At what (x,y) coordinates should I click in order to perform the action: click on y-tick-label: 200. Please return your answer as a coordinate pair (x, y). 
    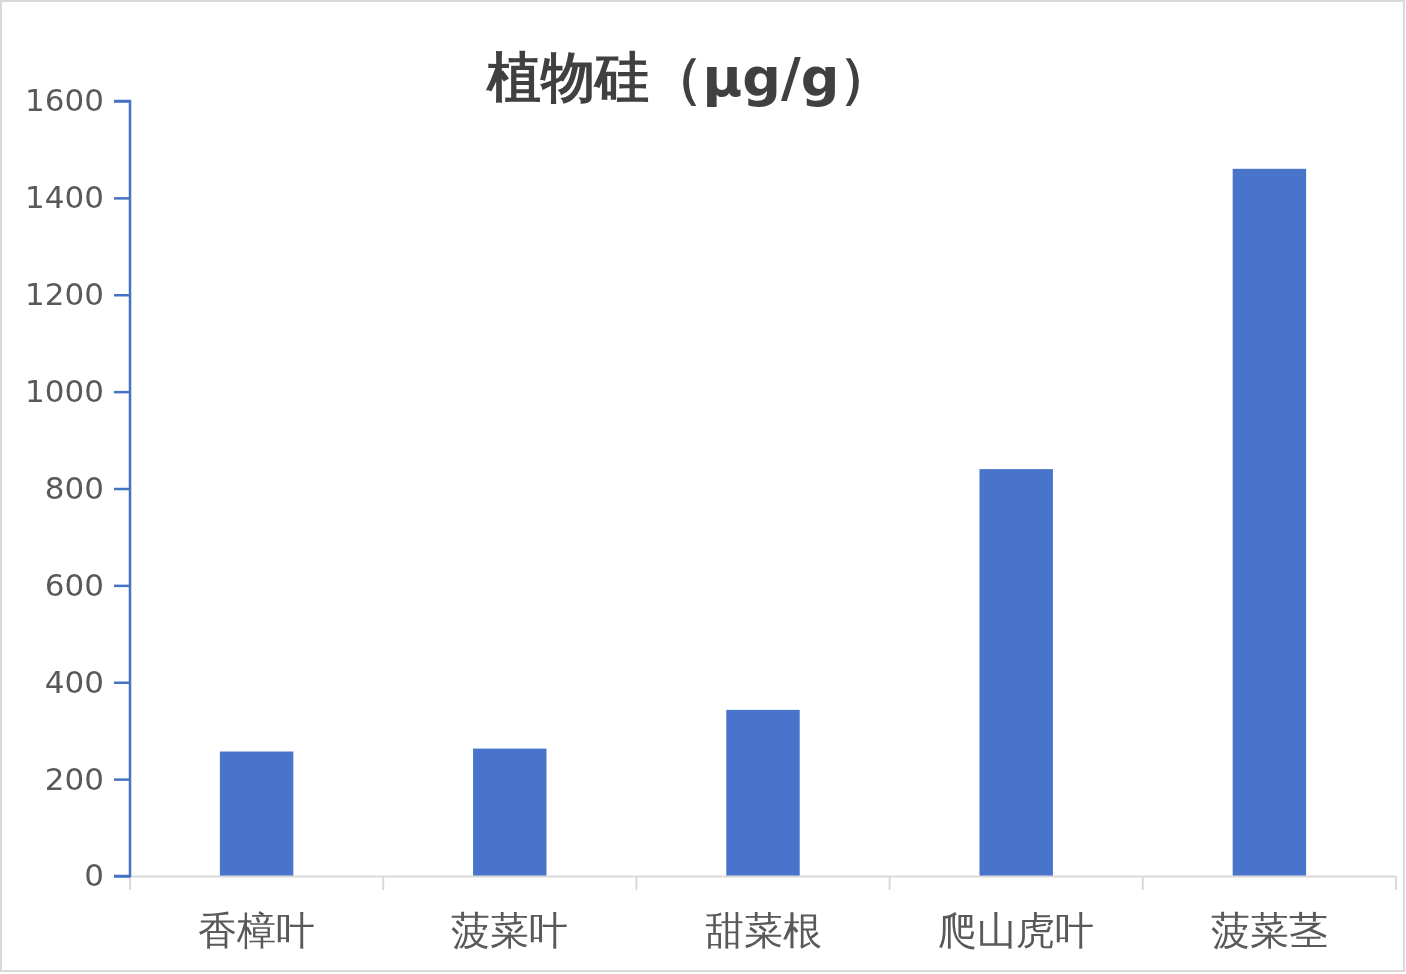
    Looking at the image, I should click on (74, 778).